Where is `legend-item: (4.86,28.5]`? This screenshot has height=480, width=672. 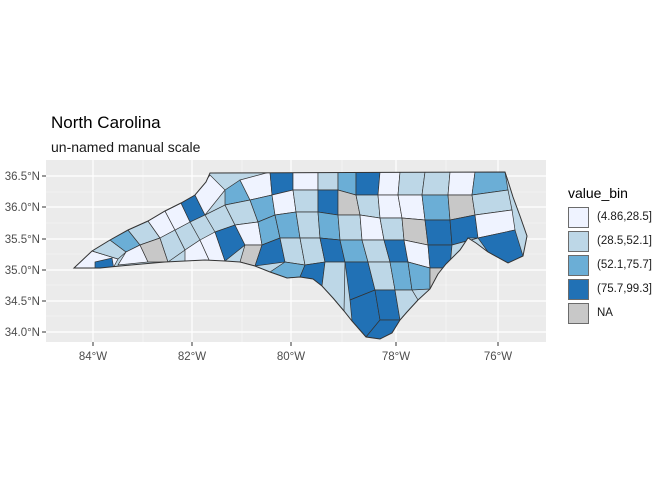 legend-item: (4.86,28.5] is located at coordinates (610, 217).